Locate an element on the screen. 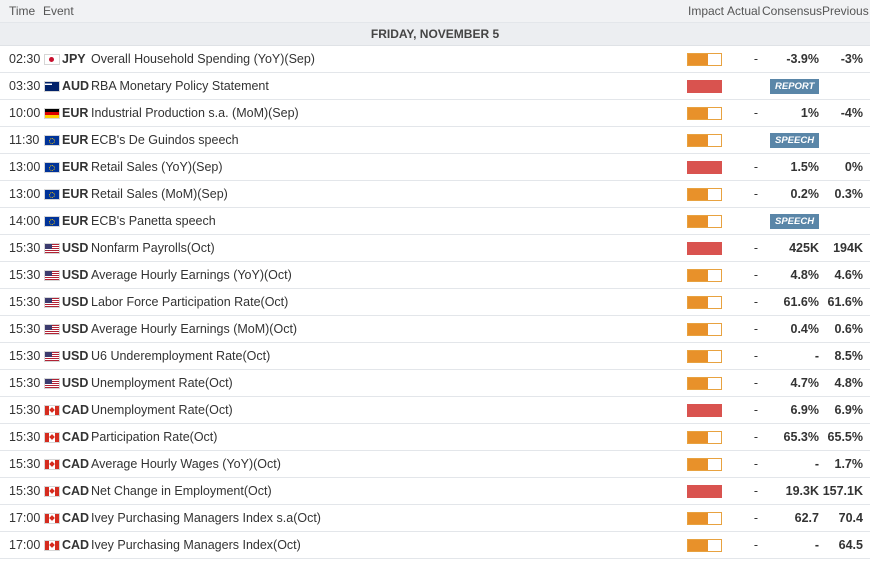 Image resolution: width=870 pixels, height=561 pixels. event-name: Retail Sales (YoY)(Sep) is located at coordinates (157, 167).